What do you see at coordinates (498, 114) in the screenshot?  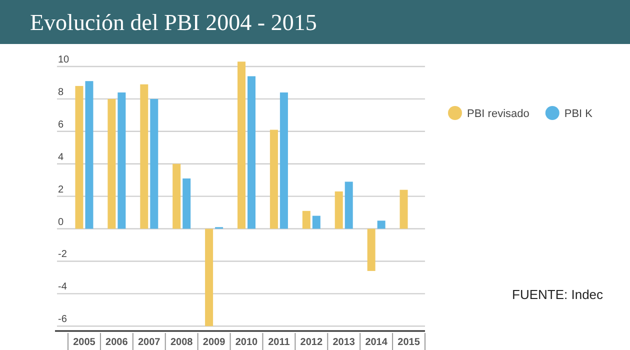 I see `legend-label: PBI revisado` at bounding box center [498, 114].